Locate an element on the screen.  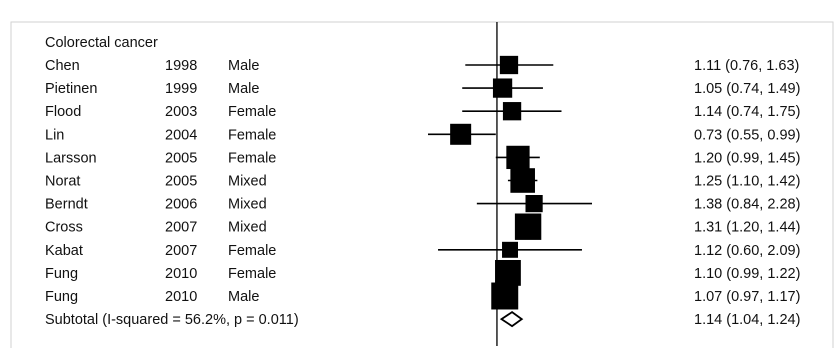
study-ci-text: 1.10 (0.99, 1.22) is located at coordinates (747, 274).